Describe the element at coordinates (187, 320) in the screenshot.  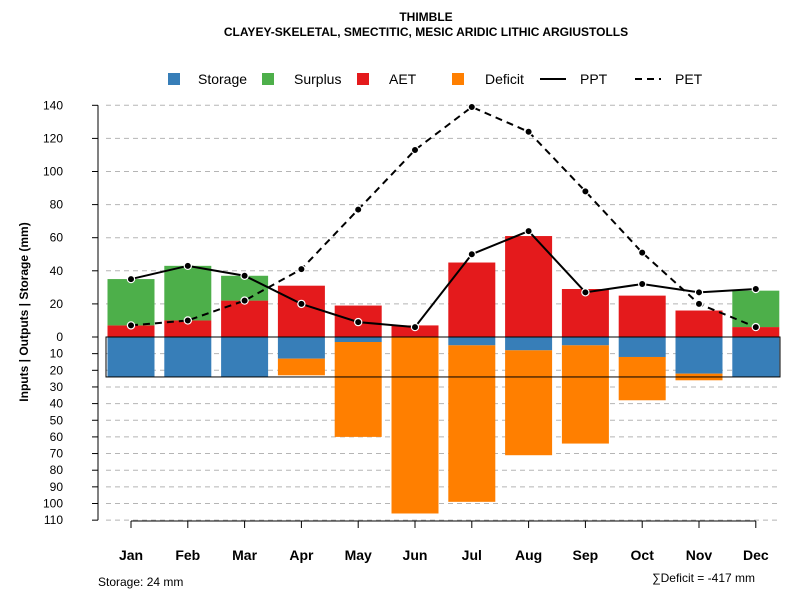
I see `pet-point-feb` at that location.